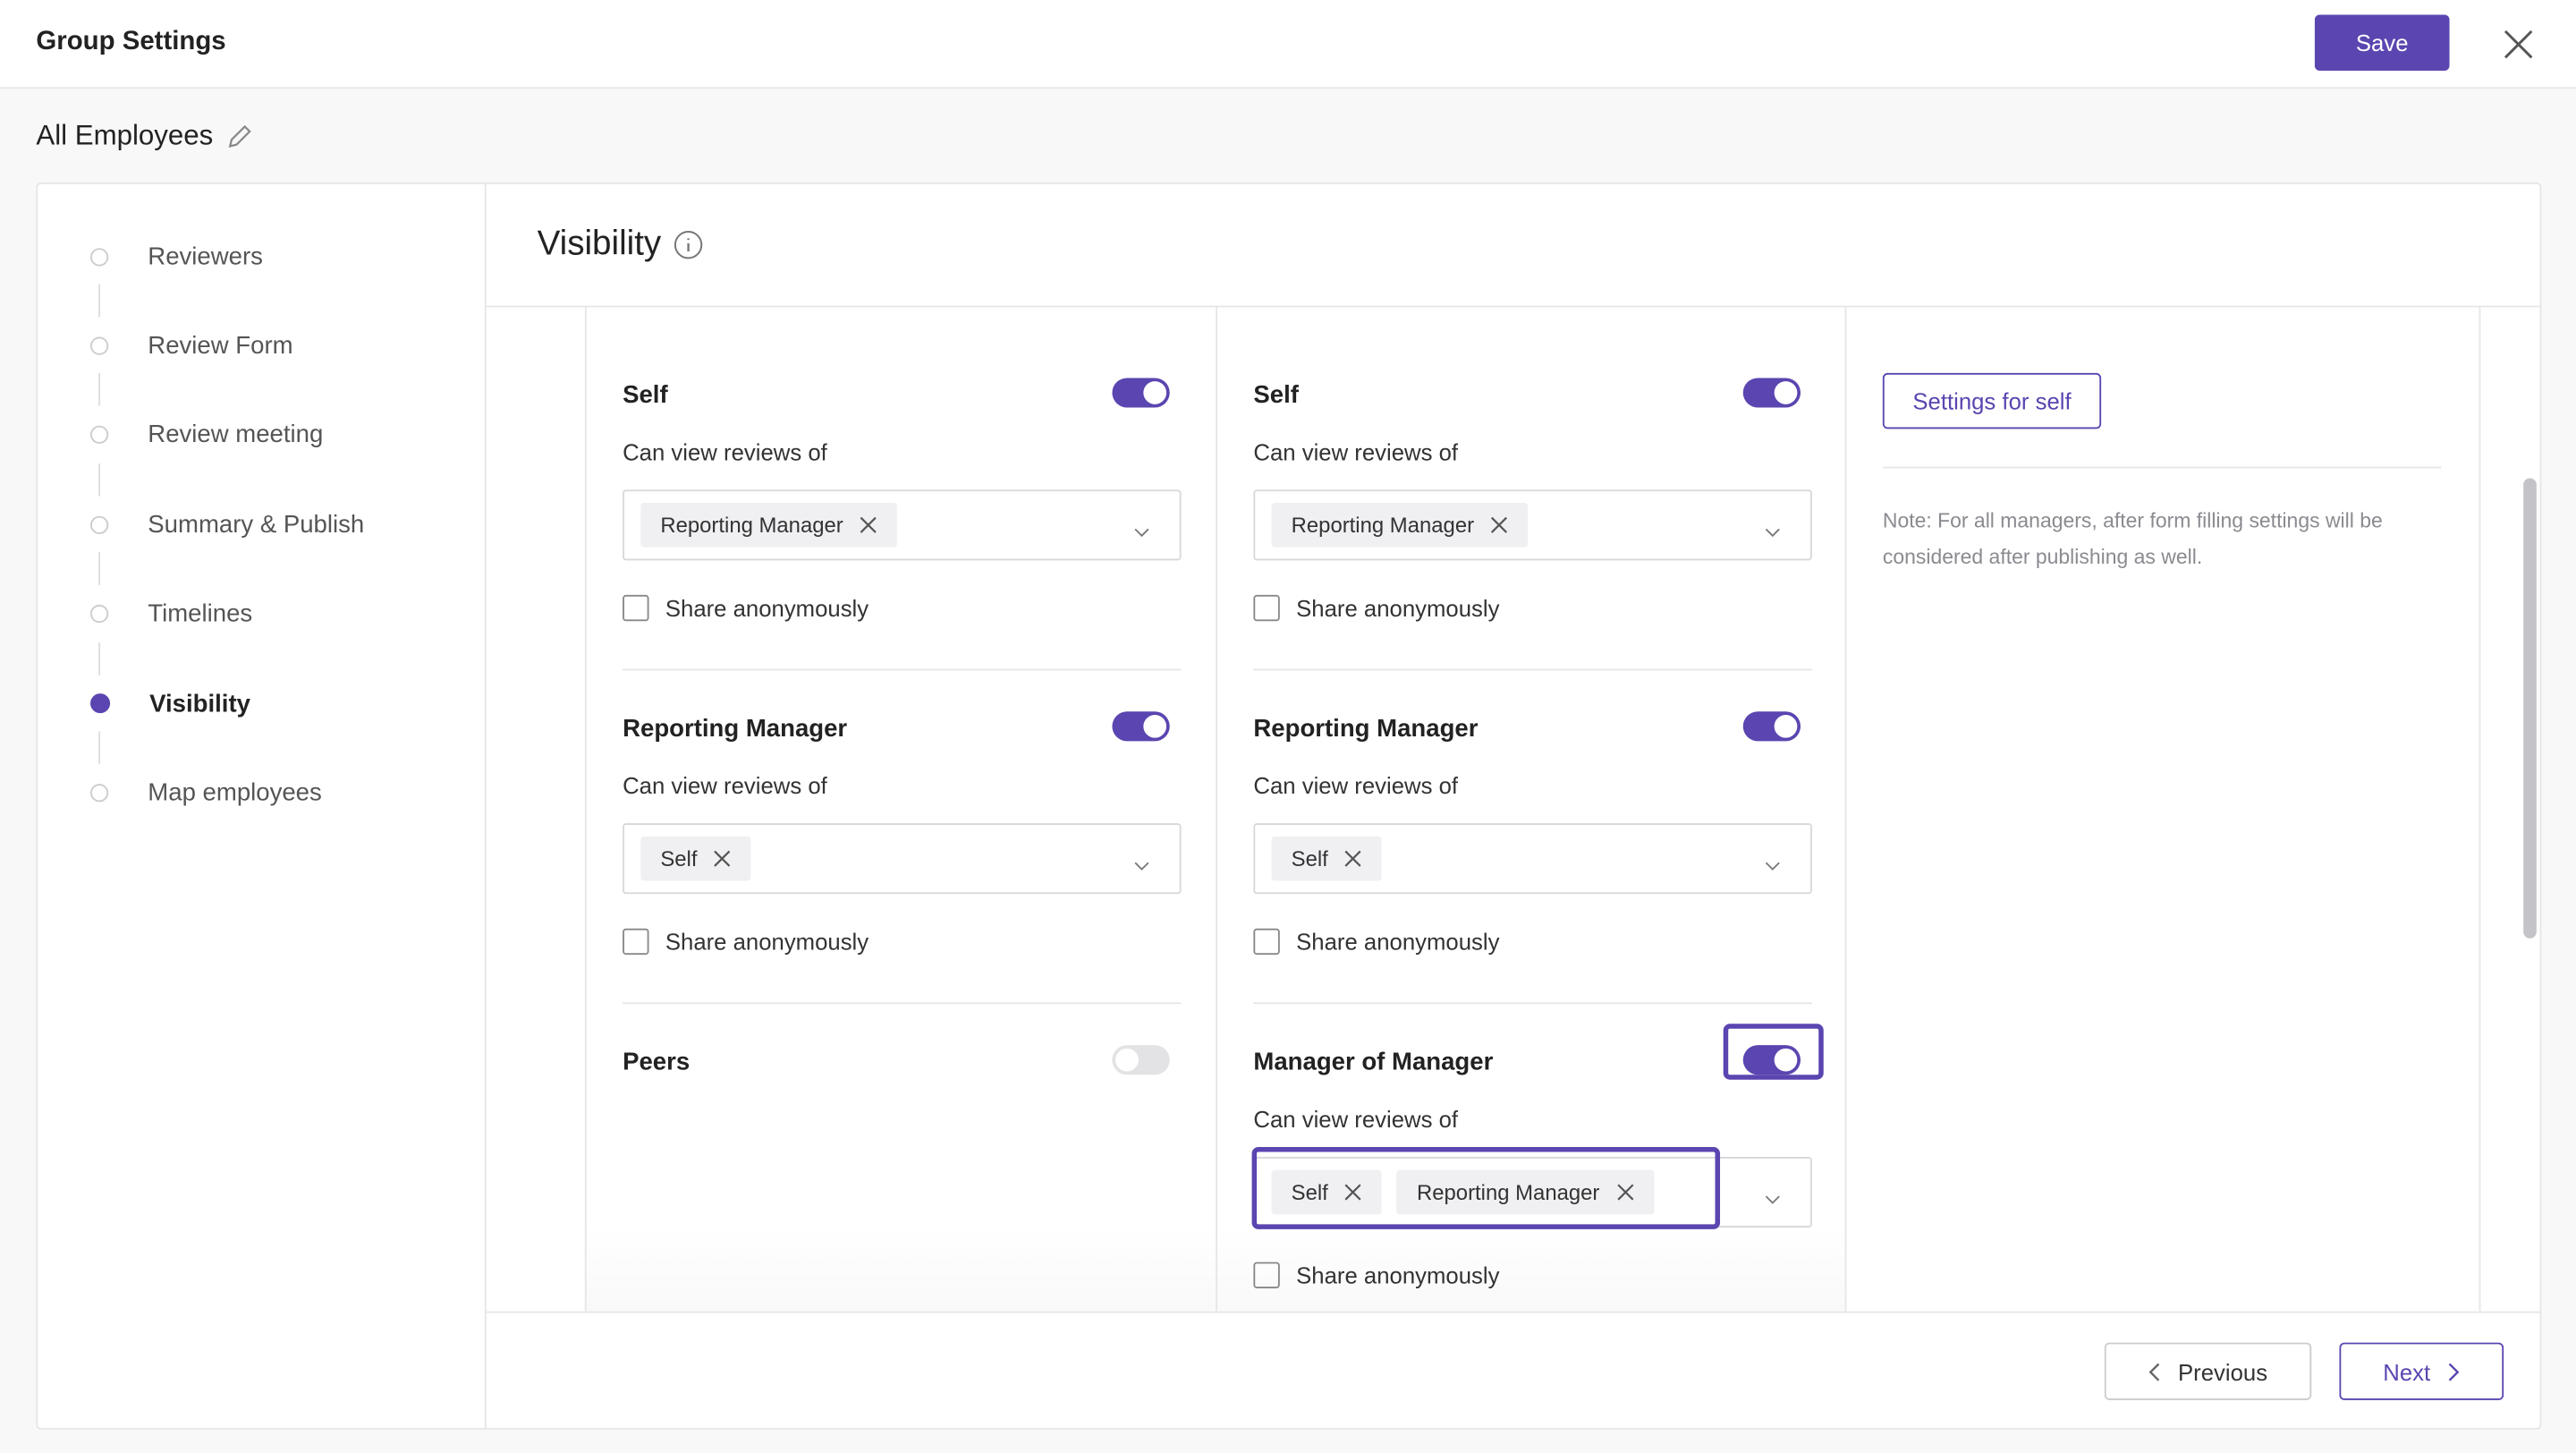 The image size is (2576, 1453). Describe the element at coordinates (144, 136) in the screenshot. I see `group-name-row: All Employees` at that location.